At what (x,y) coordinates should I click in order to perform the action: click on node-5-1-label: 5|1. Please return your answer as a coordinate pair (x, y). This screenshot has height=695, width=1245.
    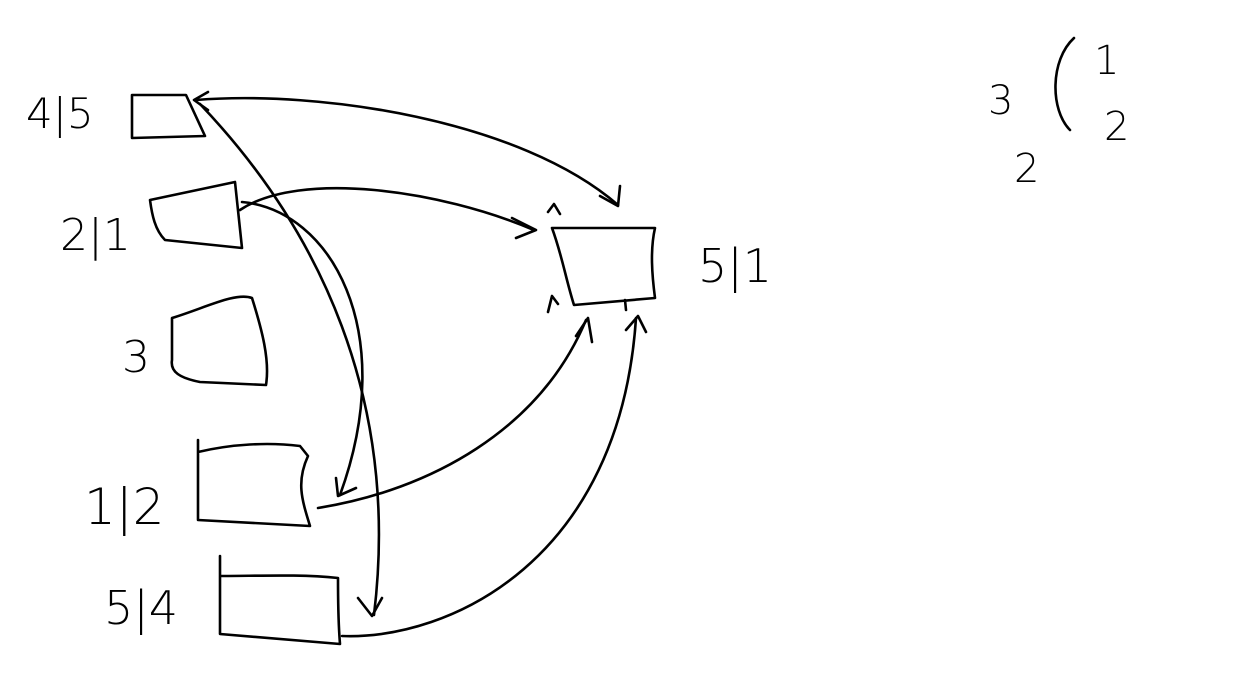
    Looking at the image, I should click on (735, 266).